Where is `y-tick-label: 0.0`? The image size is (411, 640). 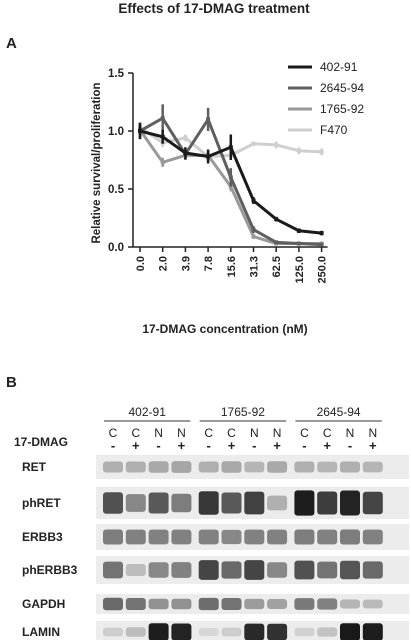
y-tick-label: 0.0 is located at coordinates (116, 248).